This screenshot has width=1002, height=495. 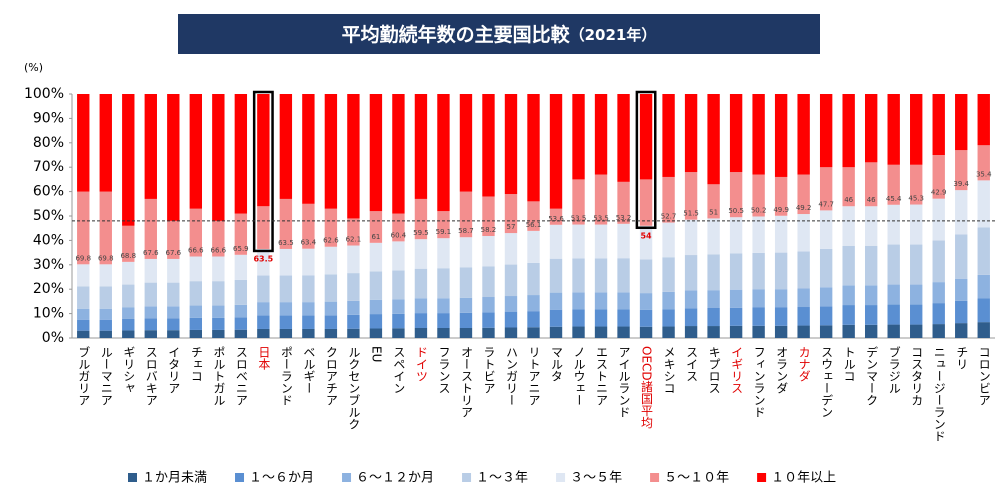 What do you see at coordinates (48, 314) in the screenshot?
I see `y-tick-label: 10%` at bounding box center [48, 314].